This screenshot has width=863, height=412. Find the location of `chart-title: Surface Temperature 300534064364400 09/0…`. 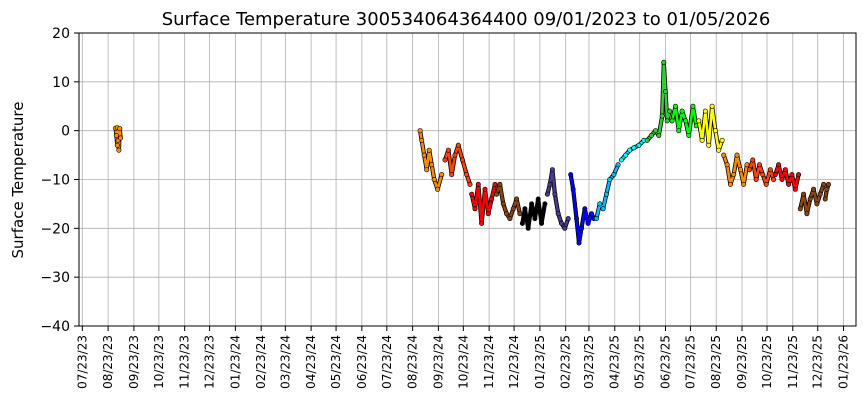

chart-title: Surface Temperature 300534064364400 09/0… is located at coordinates (466, 19).